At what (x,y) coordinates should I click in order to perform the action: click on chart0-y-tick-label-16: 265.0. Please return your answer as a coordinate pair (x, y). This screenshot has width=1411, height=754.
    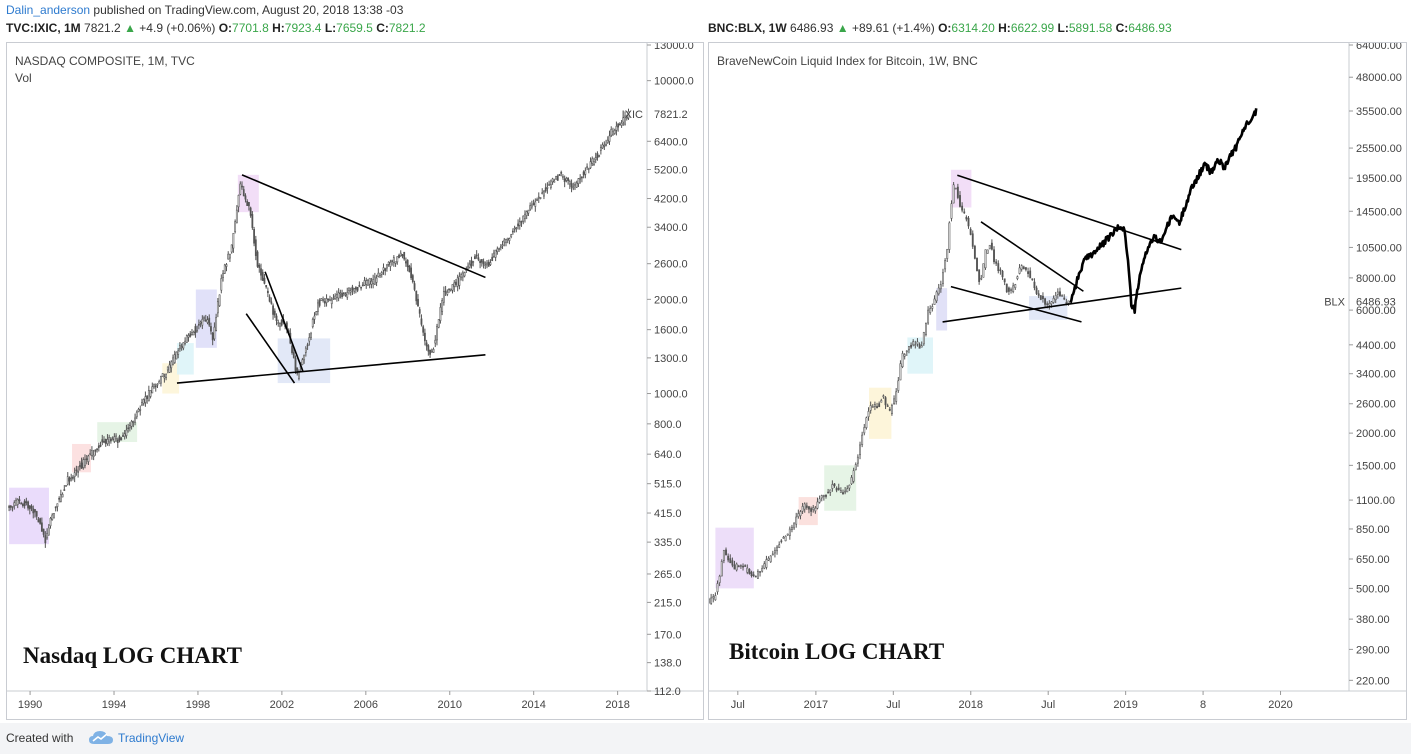
    Looking at the image, I should click on (668, 575).